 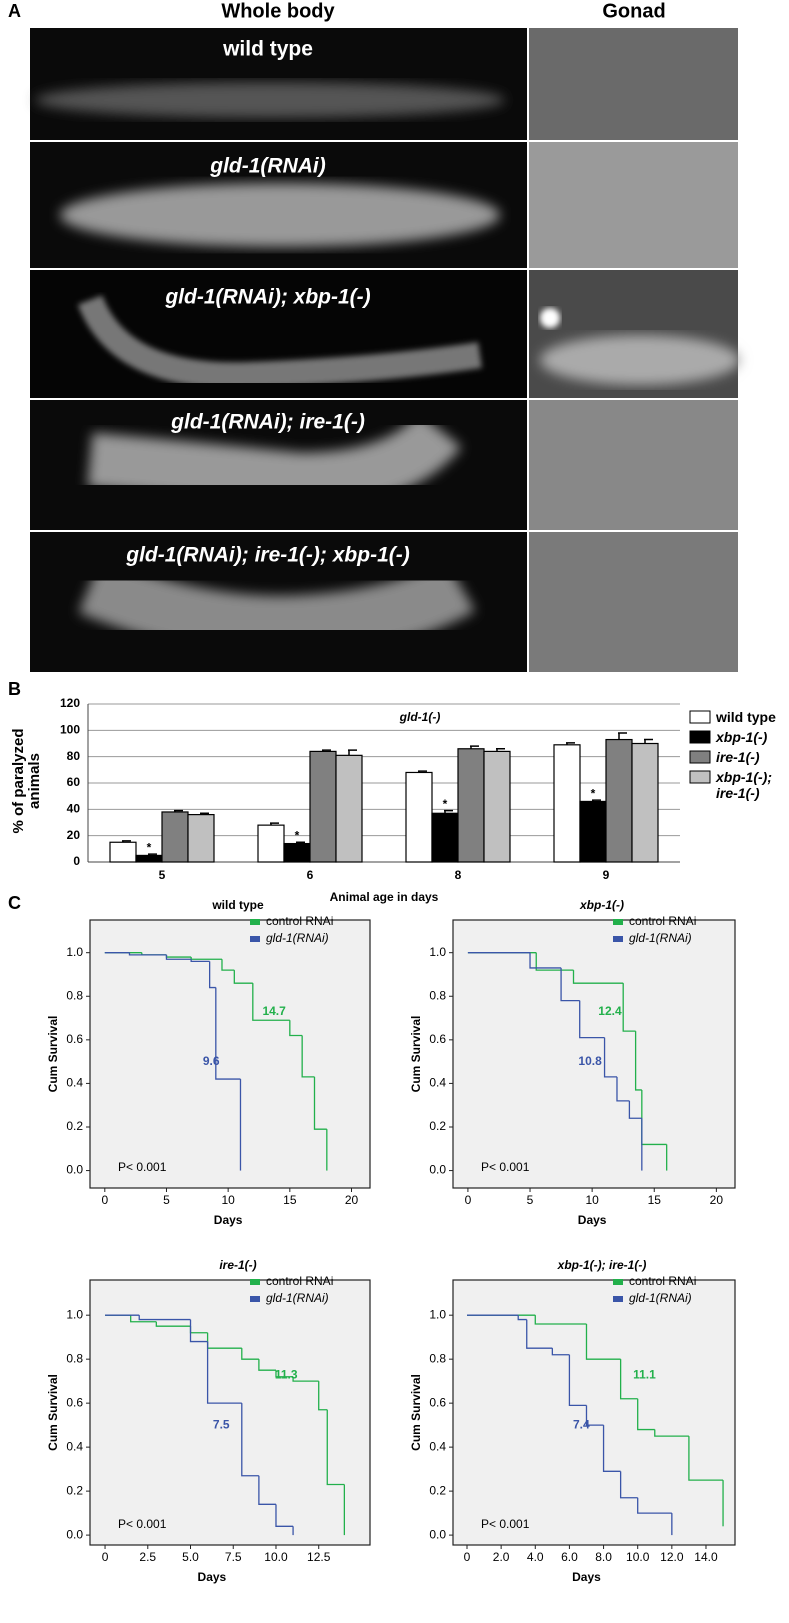 I want to click on x-tick-label: 12.5, so click(x=319, y=1557).